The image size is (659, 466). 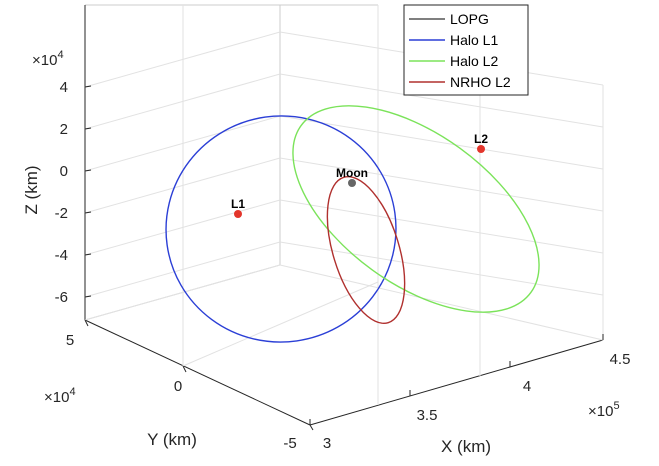 What do you see at coordinates (604, 410) in the screenshot?
I see `x-exponent-label: ×10⁵` at bounding box center [604, 410].